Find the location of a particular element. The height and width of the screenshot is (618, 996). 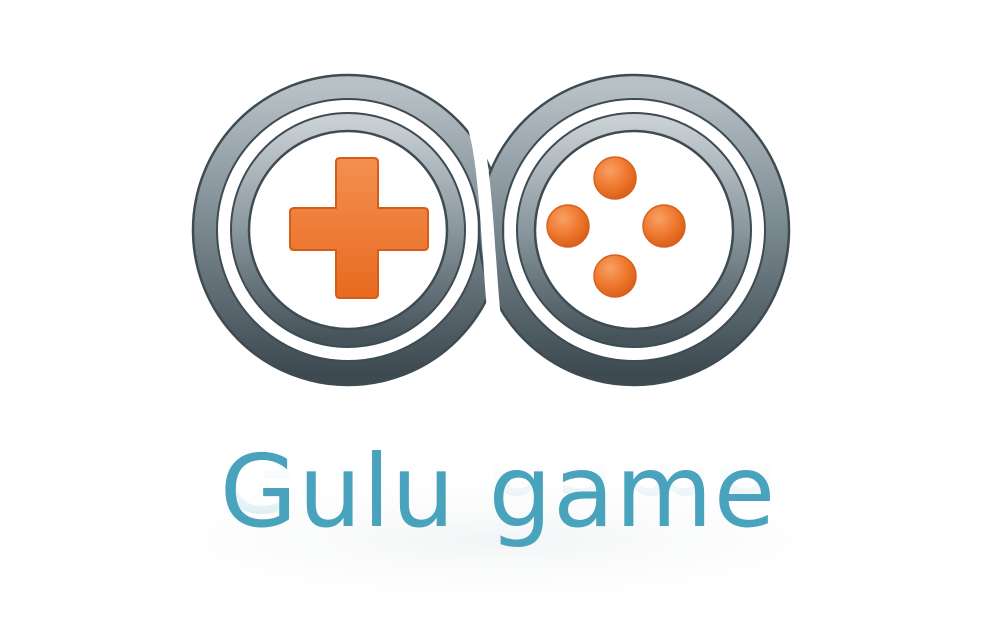

action-buttons-icon is located at coordinates (616, 227).